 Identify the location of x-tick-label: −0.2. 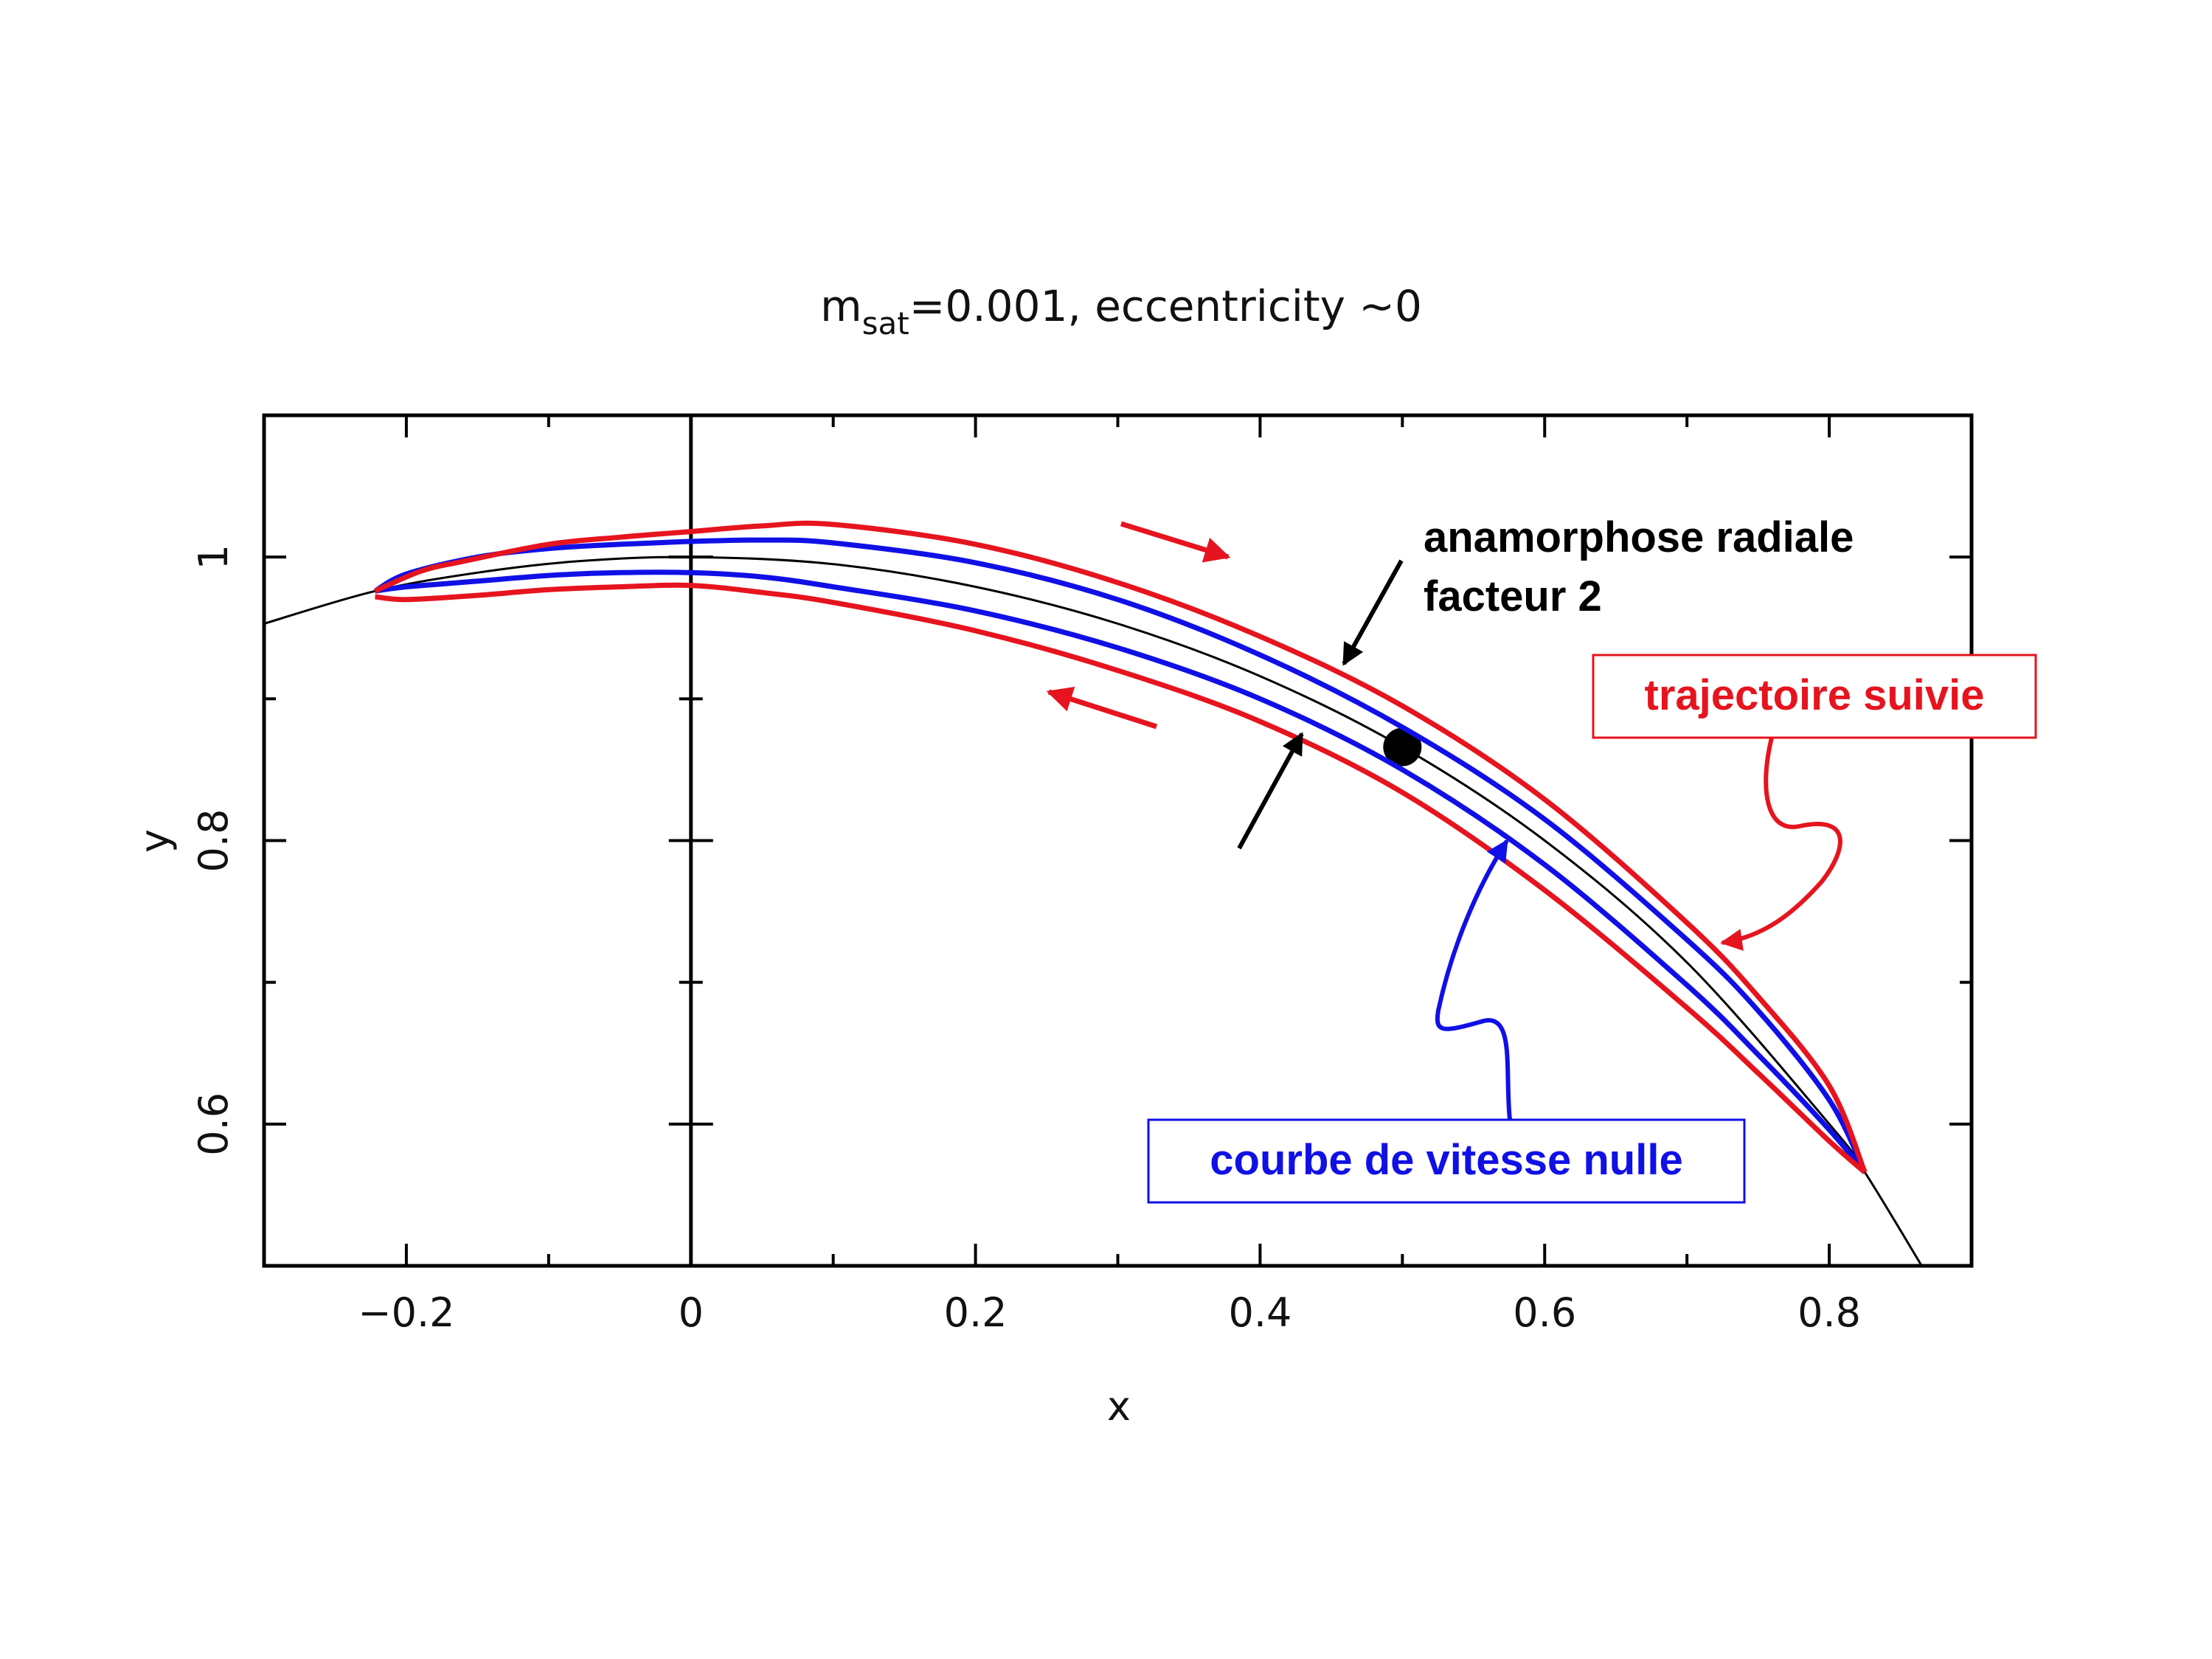
(406, 1313).